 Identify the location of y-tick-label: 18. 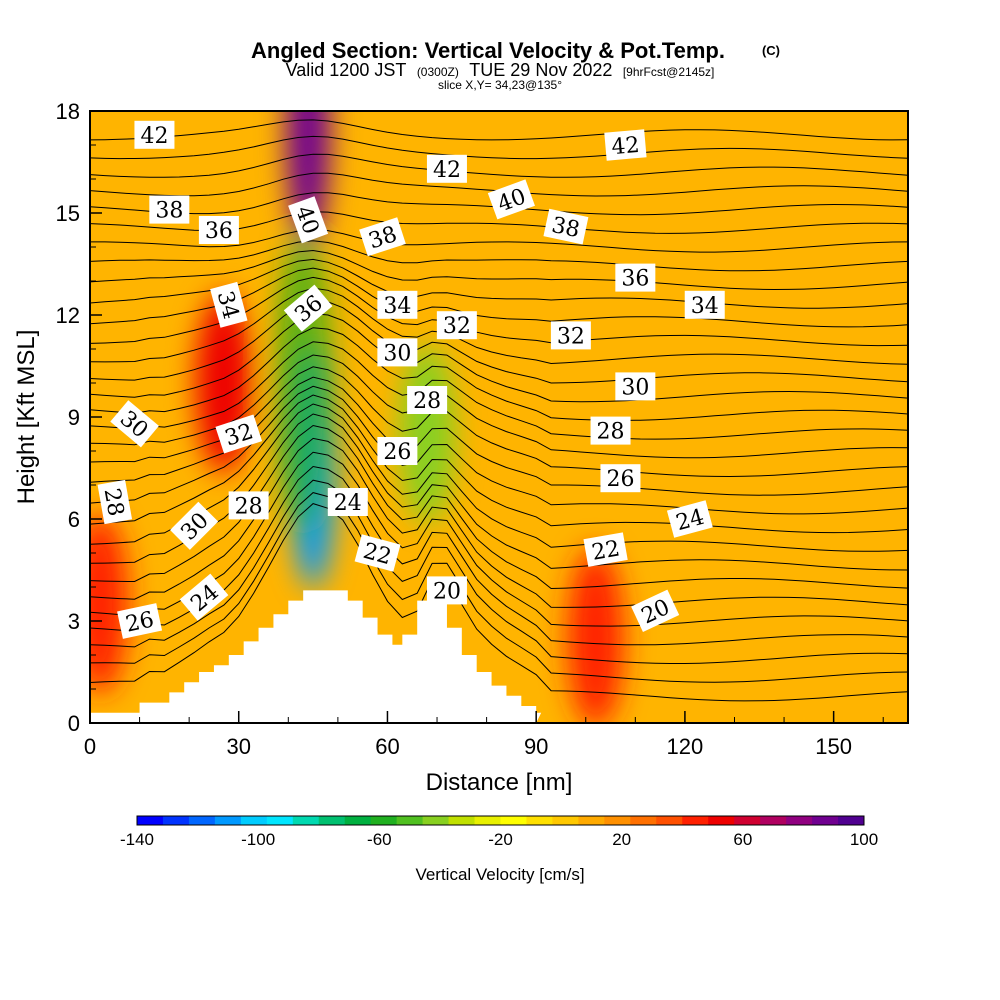
(68, 111).